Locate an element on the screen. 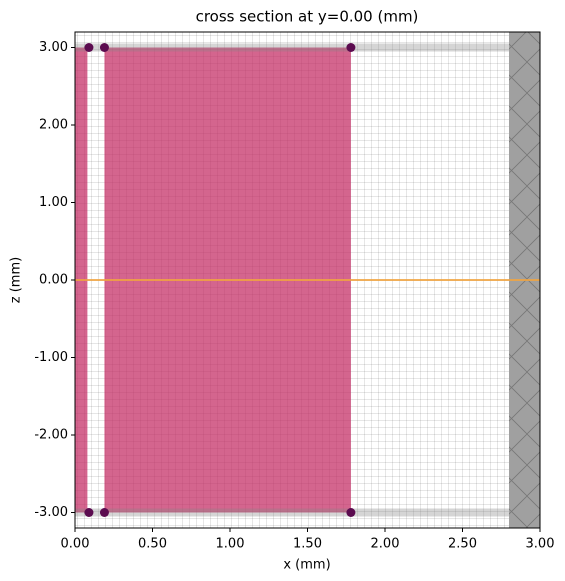 Image resolution: width=565 pixels, height=581 pixels. x-tick-label: 0.50 is located at coordinates (152, 544).